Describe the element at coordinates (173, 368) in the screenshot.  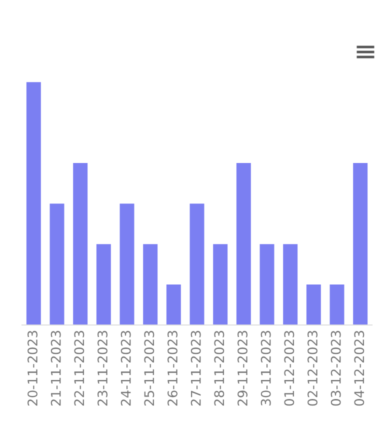
I see `x-tick-label: 26-11-2023` at that location.